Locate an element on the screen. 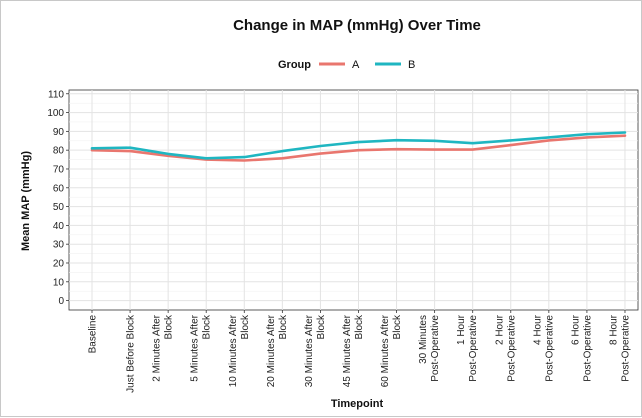  series-line-b is located at coordinates (358, 145).